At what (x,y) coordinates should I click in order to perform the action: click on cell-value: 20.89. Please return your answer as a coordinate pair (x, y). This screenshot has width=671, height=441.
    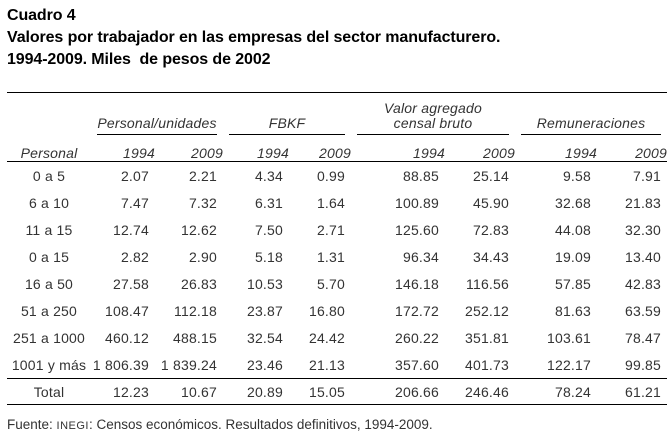
    Looking at the image, I should click on (256, 391).